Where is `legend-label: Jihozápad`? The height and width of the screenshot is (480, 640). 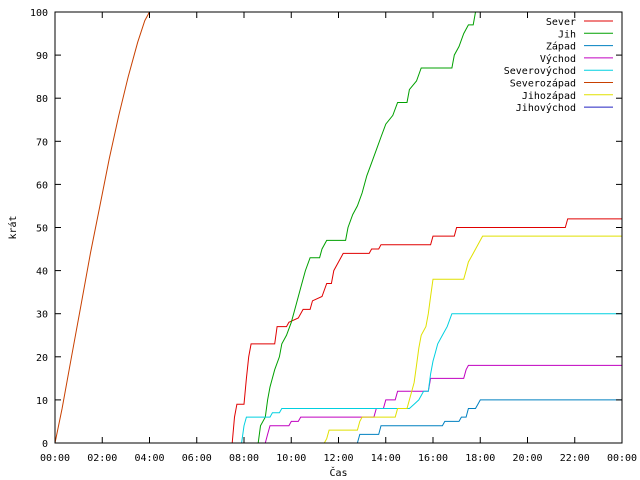
legend-label: Jihozápad is located at coordinates (549, 96).